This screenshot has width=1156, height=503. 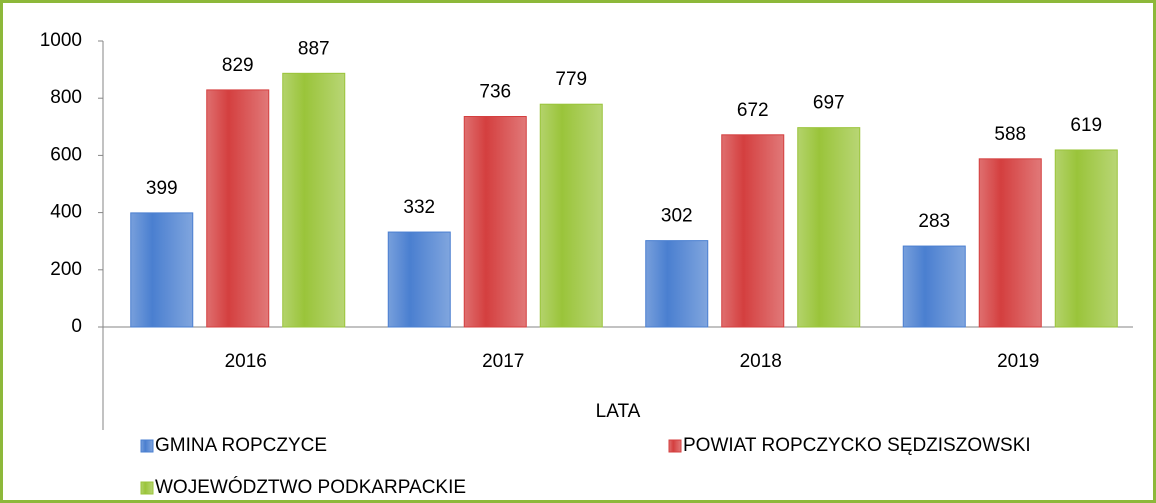 What do you see at coordinates (66, 212) in the screenshot?
I see `y-tick-label: 400` at bounding box center [66, 212].